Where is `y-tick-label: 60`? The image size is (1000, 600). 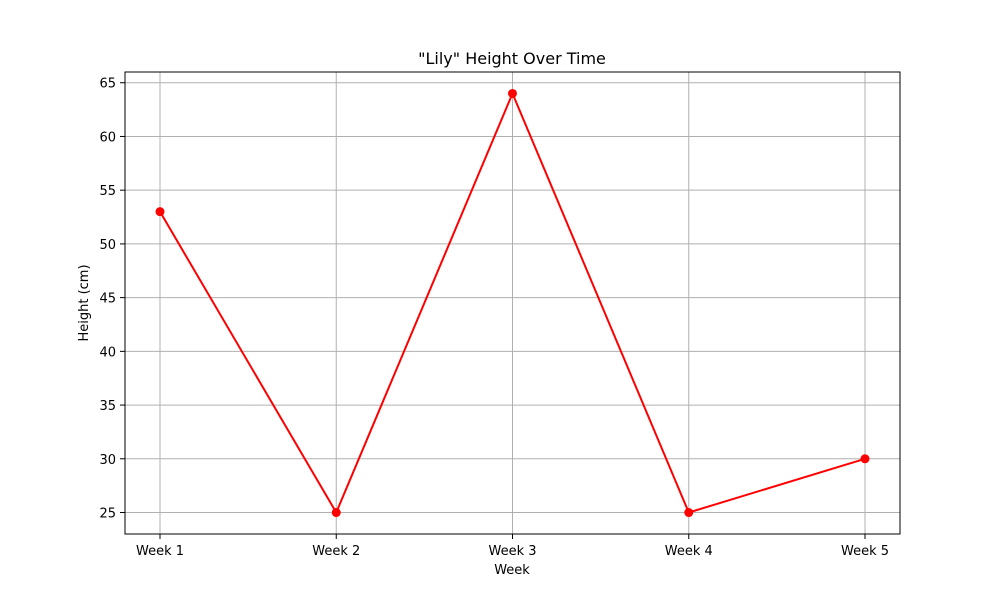
y-tick-label: 60 is located at coordinates (107, 137).